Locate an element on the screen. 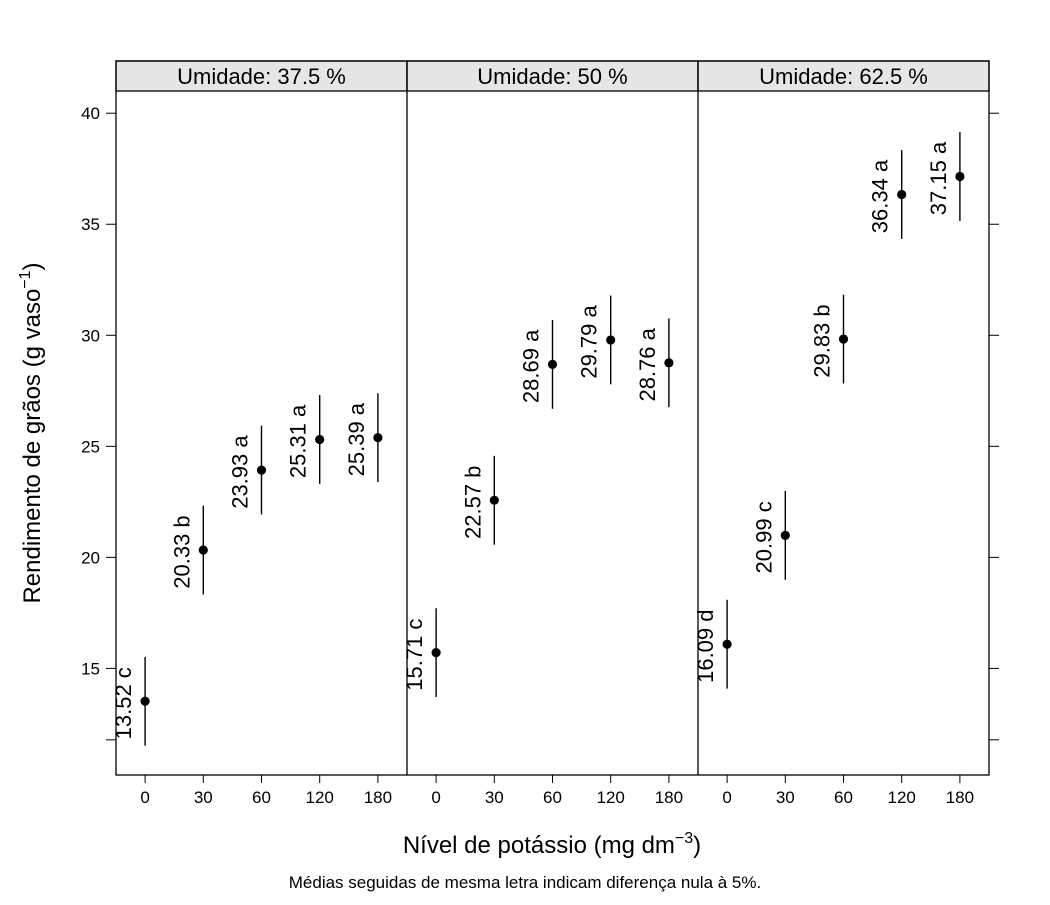 The image size is (1050, 905). y-axis-title: Rendimento de grãos (g vaso−1) is located at coordinates (31, 432).